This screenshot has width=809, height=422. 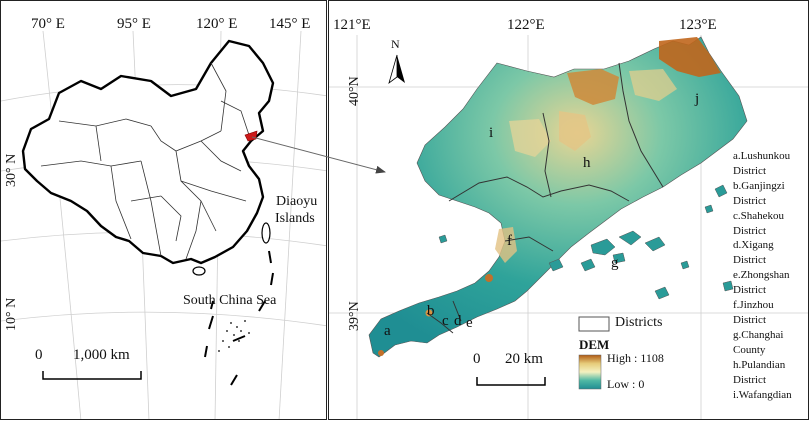 I want to click on district-list-line: i.Wafangdian, so click(x=762, y=394).